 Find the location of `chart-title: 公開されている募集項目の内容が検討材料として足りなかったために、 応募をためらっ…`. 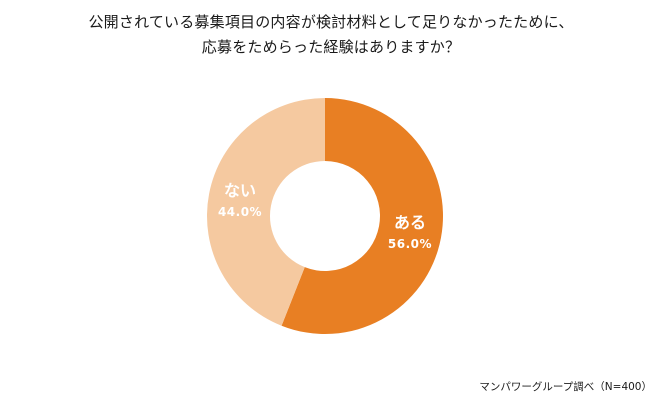

chart-title: 公開されている募集項目の内容が検討材料として足りなかったために、 応募をためらっ… is located at coordinates (331, 35).